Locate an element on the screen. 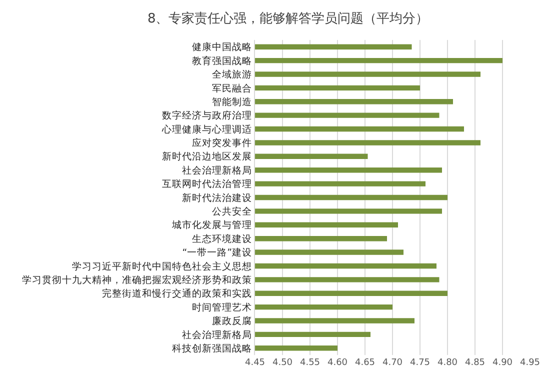 The image size is (554, 385). y-tick-label: 生态环境建设 is located at coordinates (222, 238).